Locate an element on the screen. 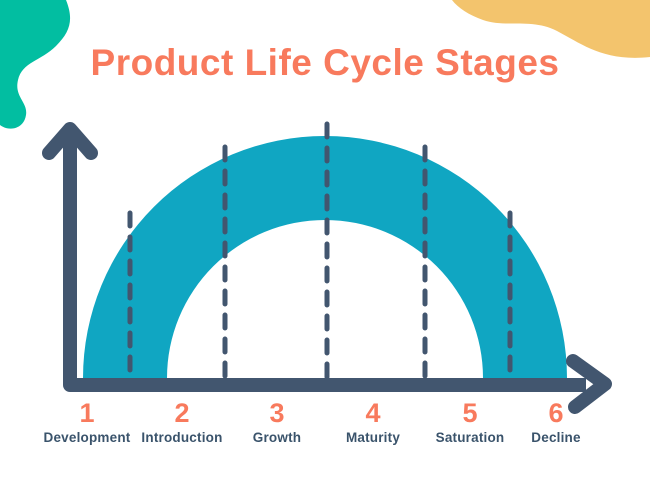 Image resolution: width=650 pixels, height=487 pixels. stage-number: 2 is located at coordinates (182, 413).